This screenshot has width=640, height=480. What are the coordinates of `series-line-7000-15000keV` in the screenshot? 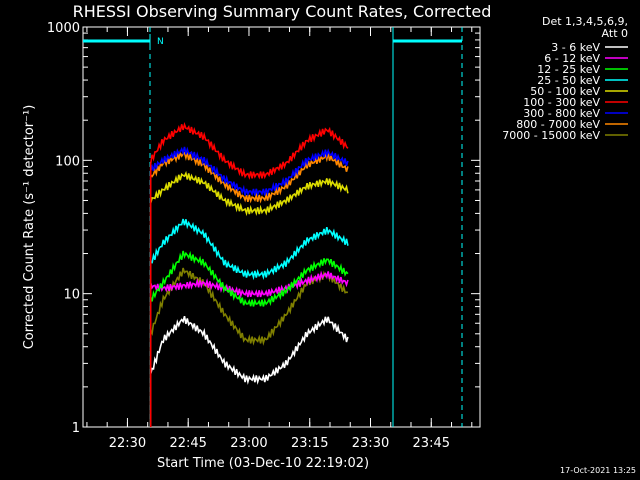 It's located at (248, 347).